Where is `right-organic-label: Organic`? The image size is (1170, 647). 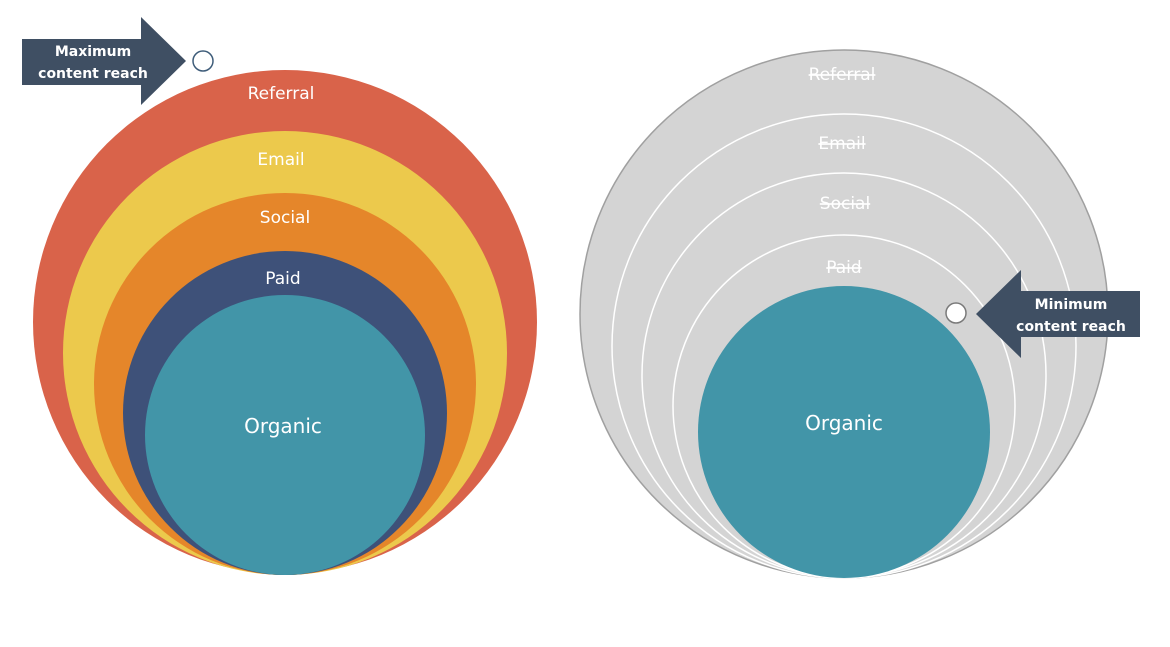
right-organic-label: Organic is located at coordinates (844, 423).